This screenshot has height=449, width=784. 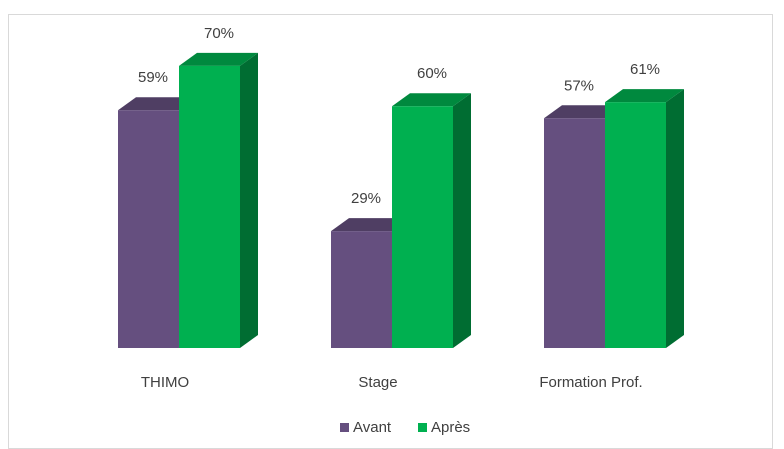 I want to click on x-tick-label: THIMO, so click(x=165, y=382).